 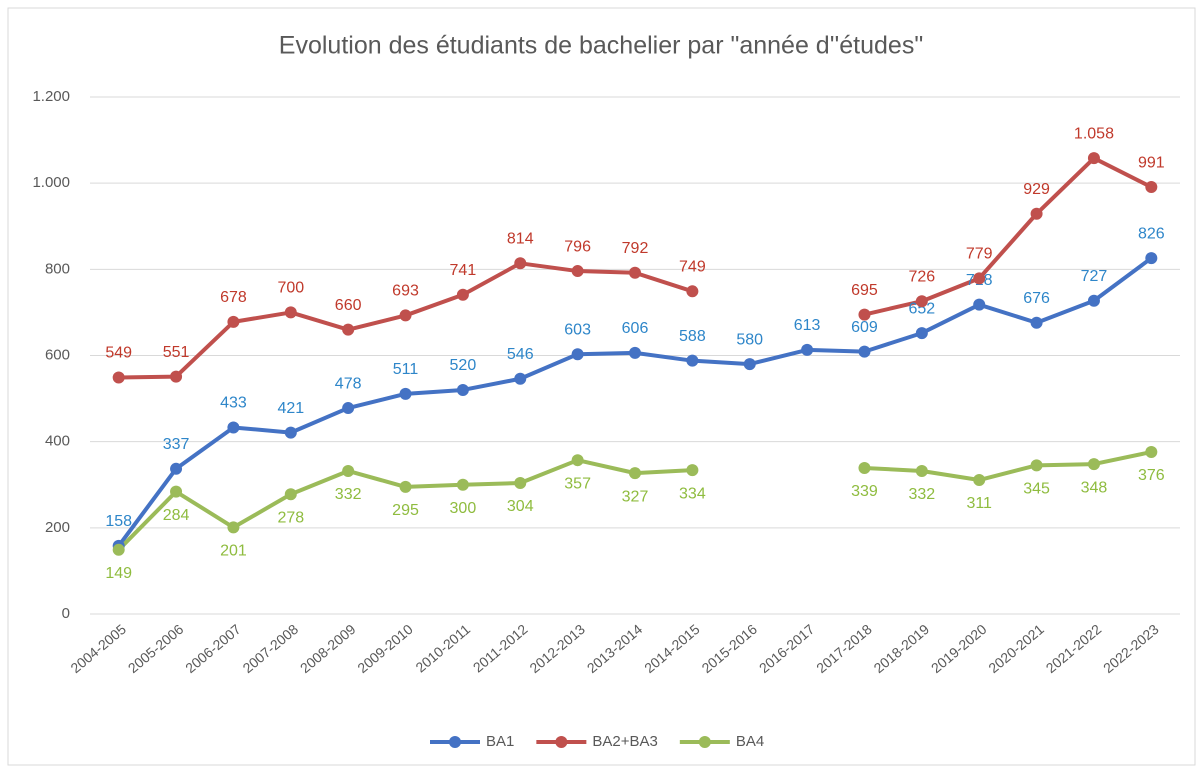 I want to click on data-label: 779, so click(x=979, y=254).